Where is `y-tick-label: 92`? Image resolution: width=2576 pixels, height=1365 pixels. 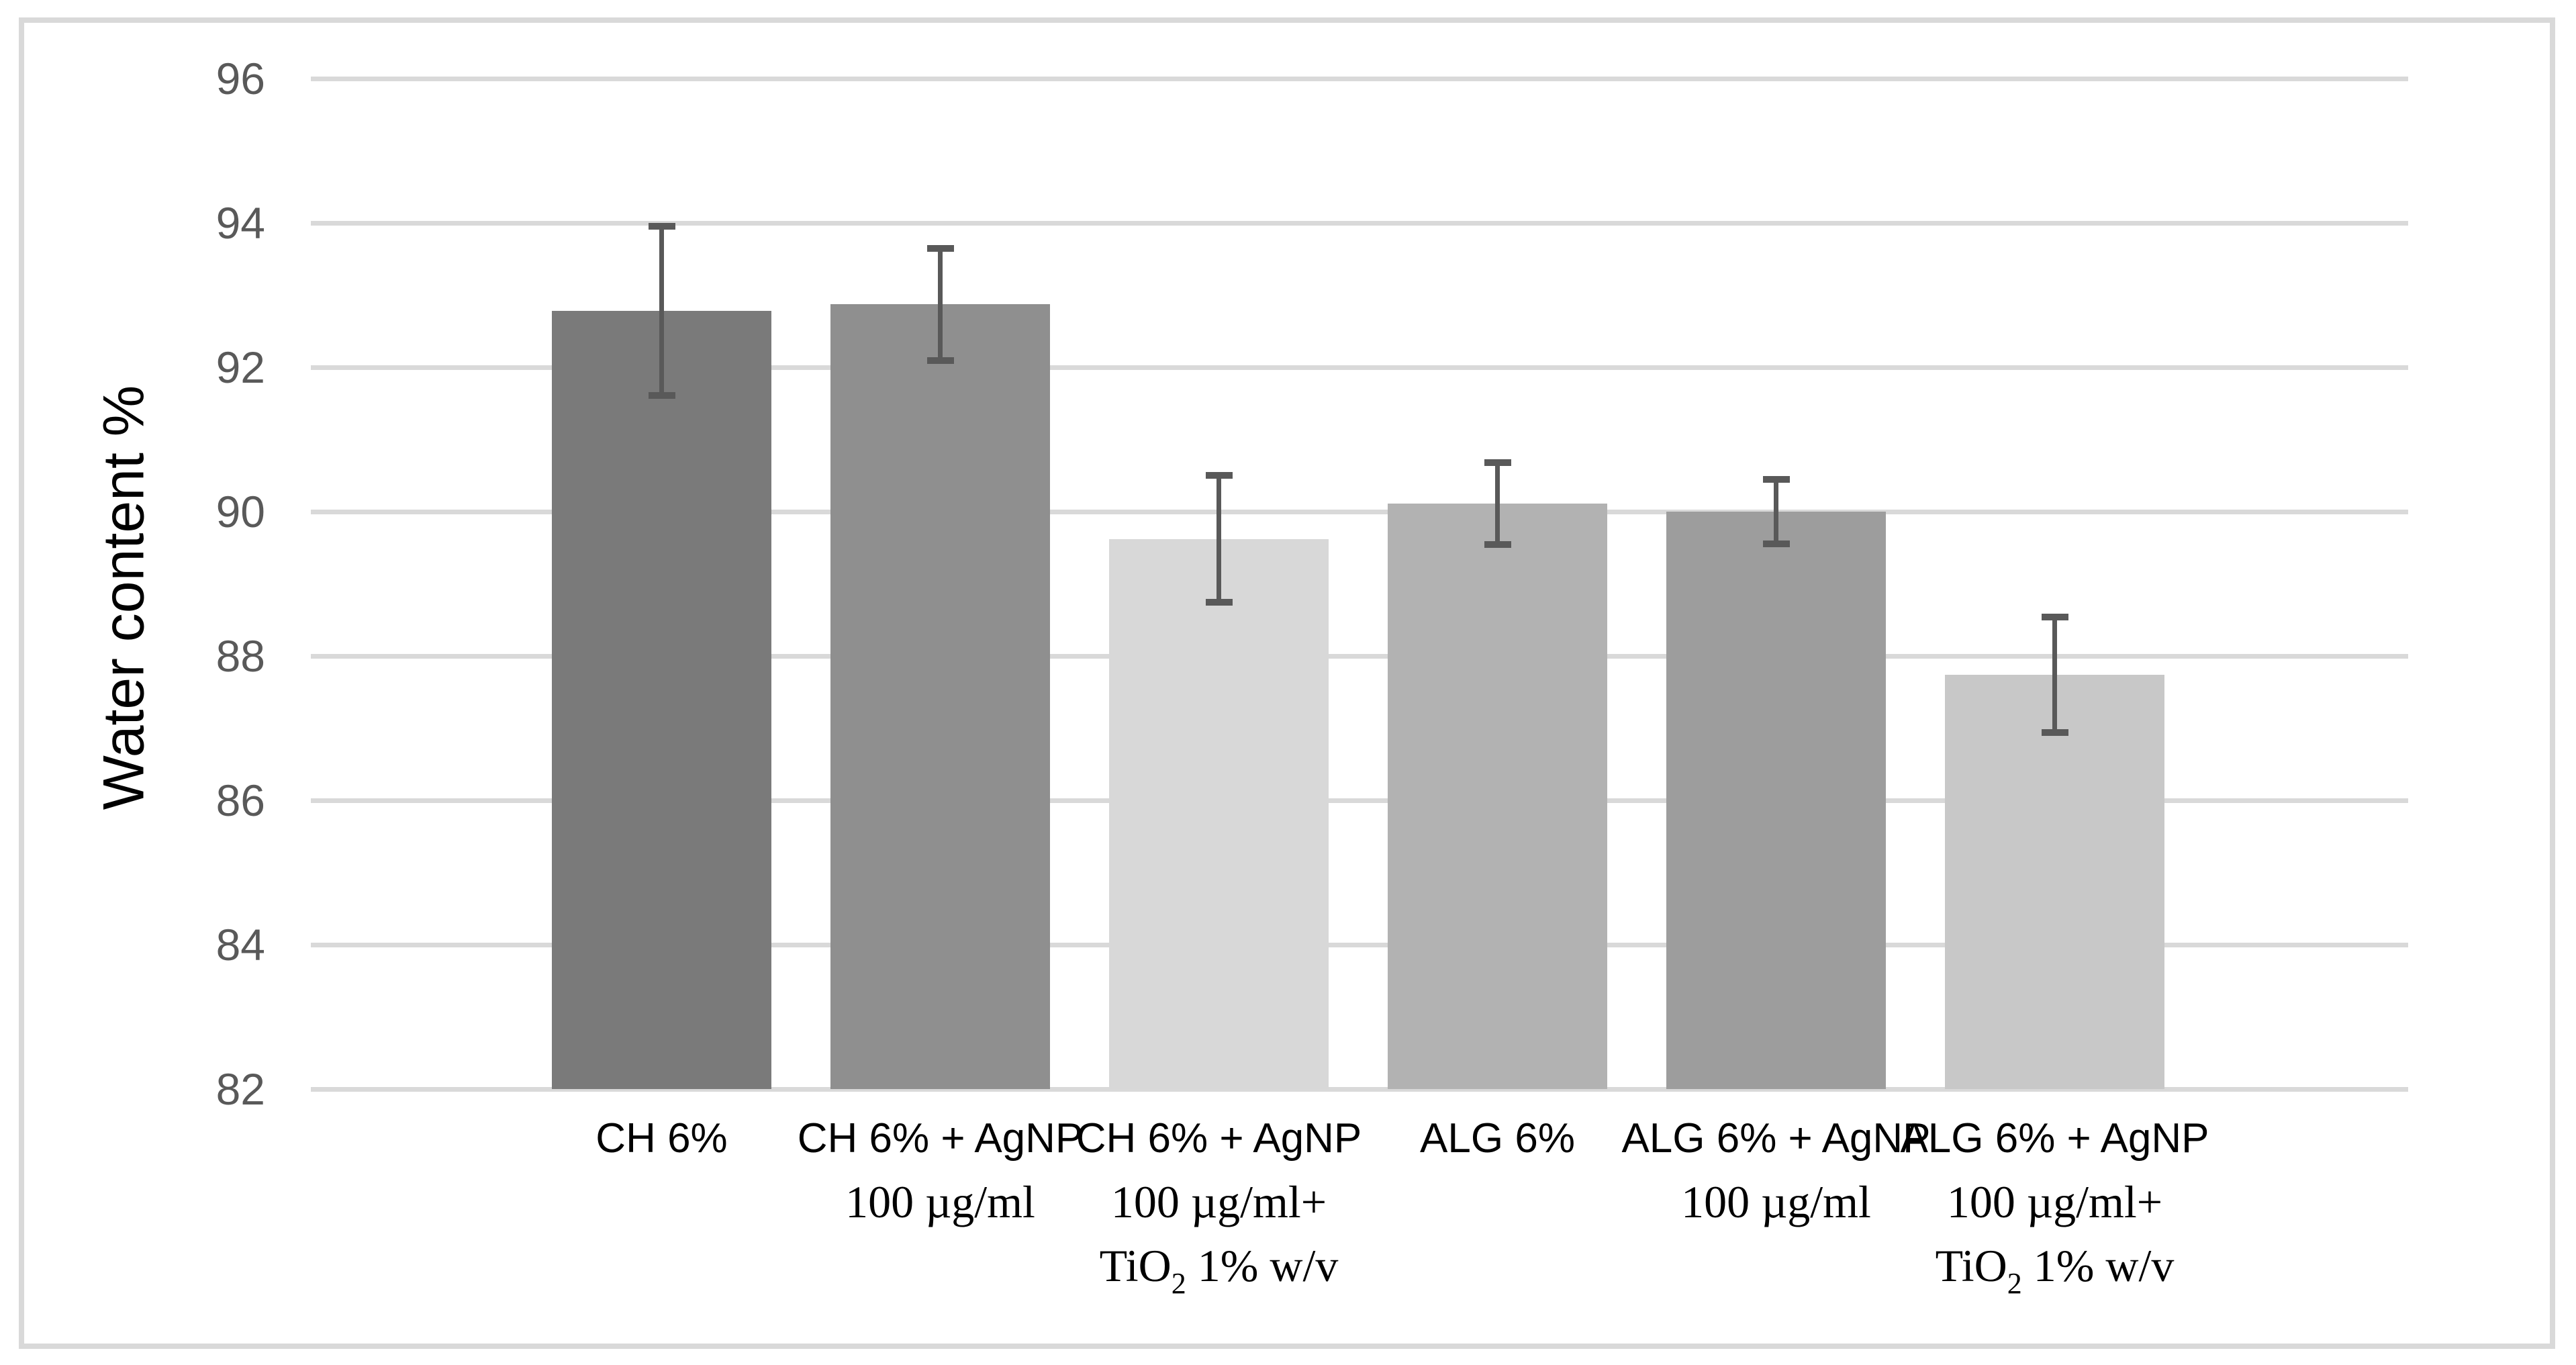 y-tick-label: 92 is located at coordinates (240, 367).